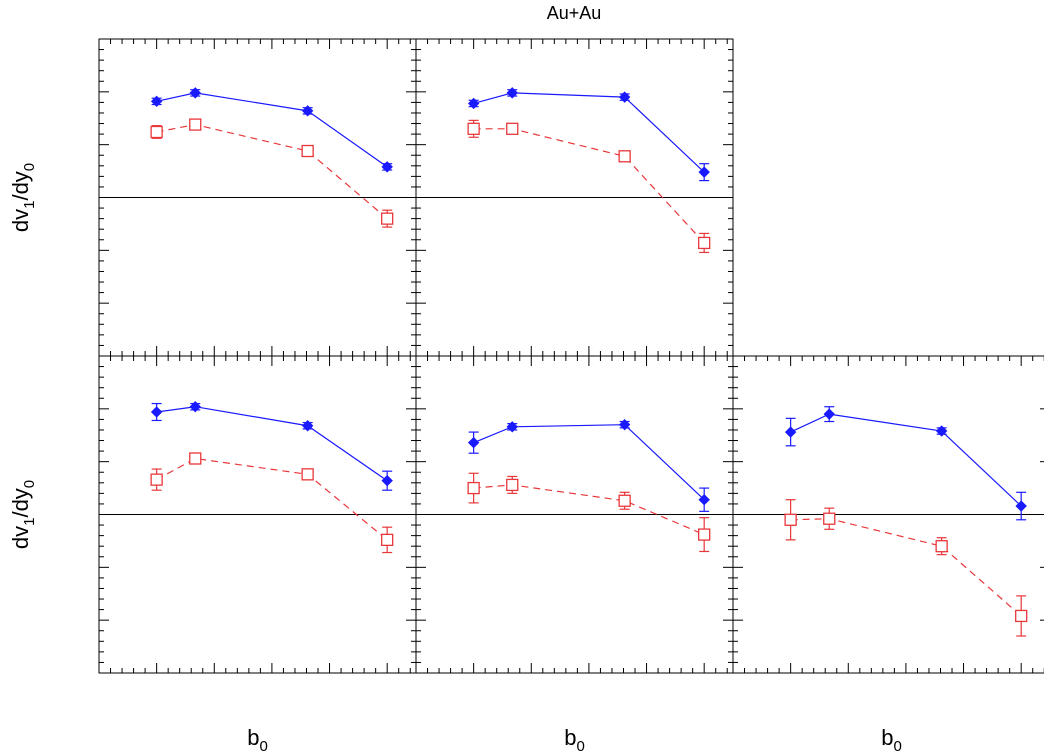 Image resolution: width=1044 pixels, height=755 pixels. I want to click on figure-title: Au+Au, so click(574, 13).